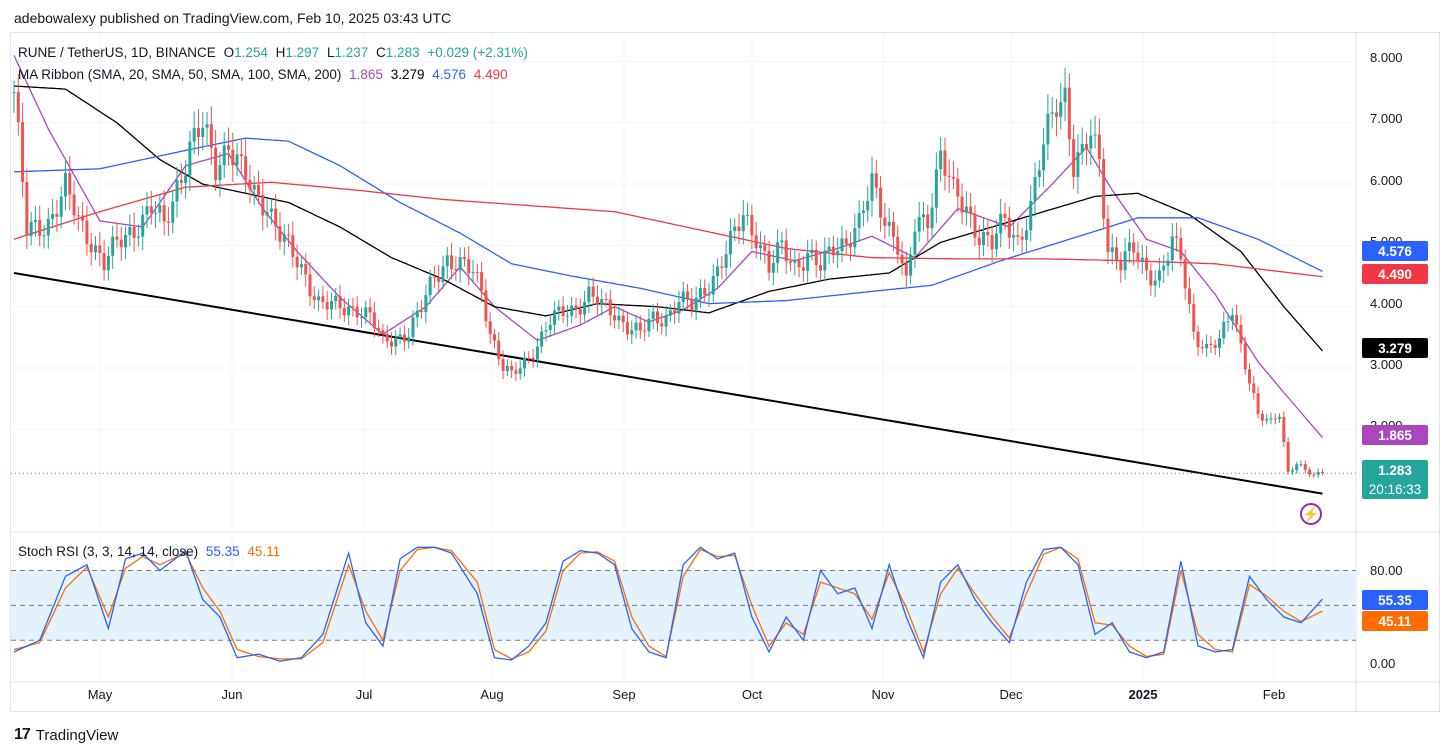 The width and height of the screenshot is (1453, 756). I want to click on time-tick: Aug, so click(492, 694).